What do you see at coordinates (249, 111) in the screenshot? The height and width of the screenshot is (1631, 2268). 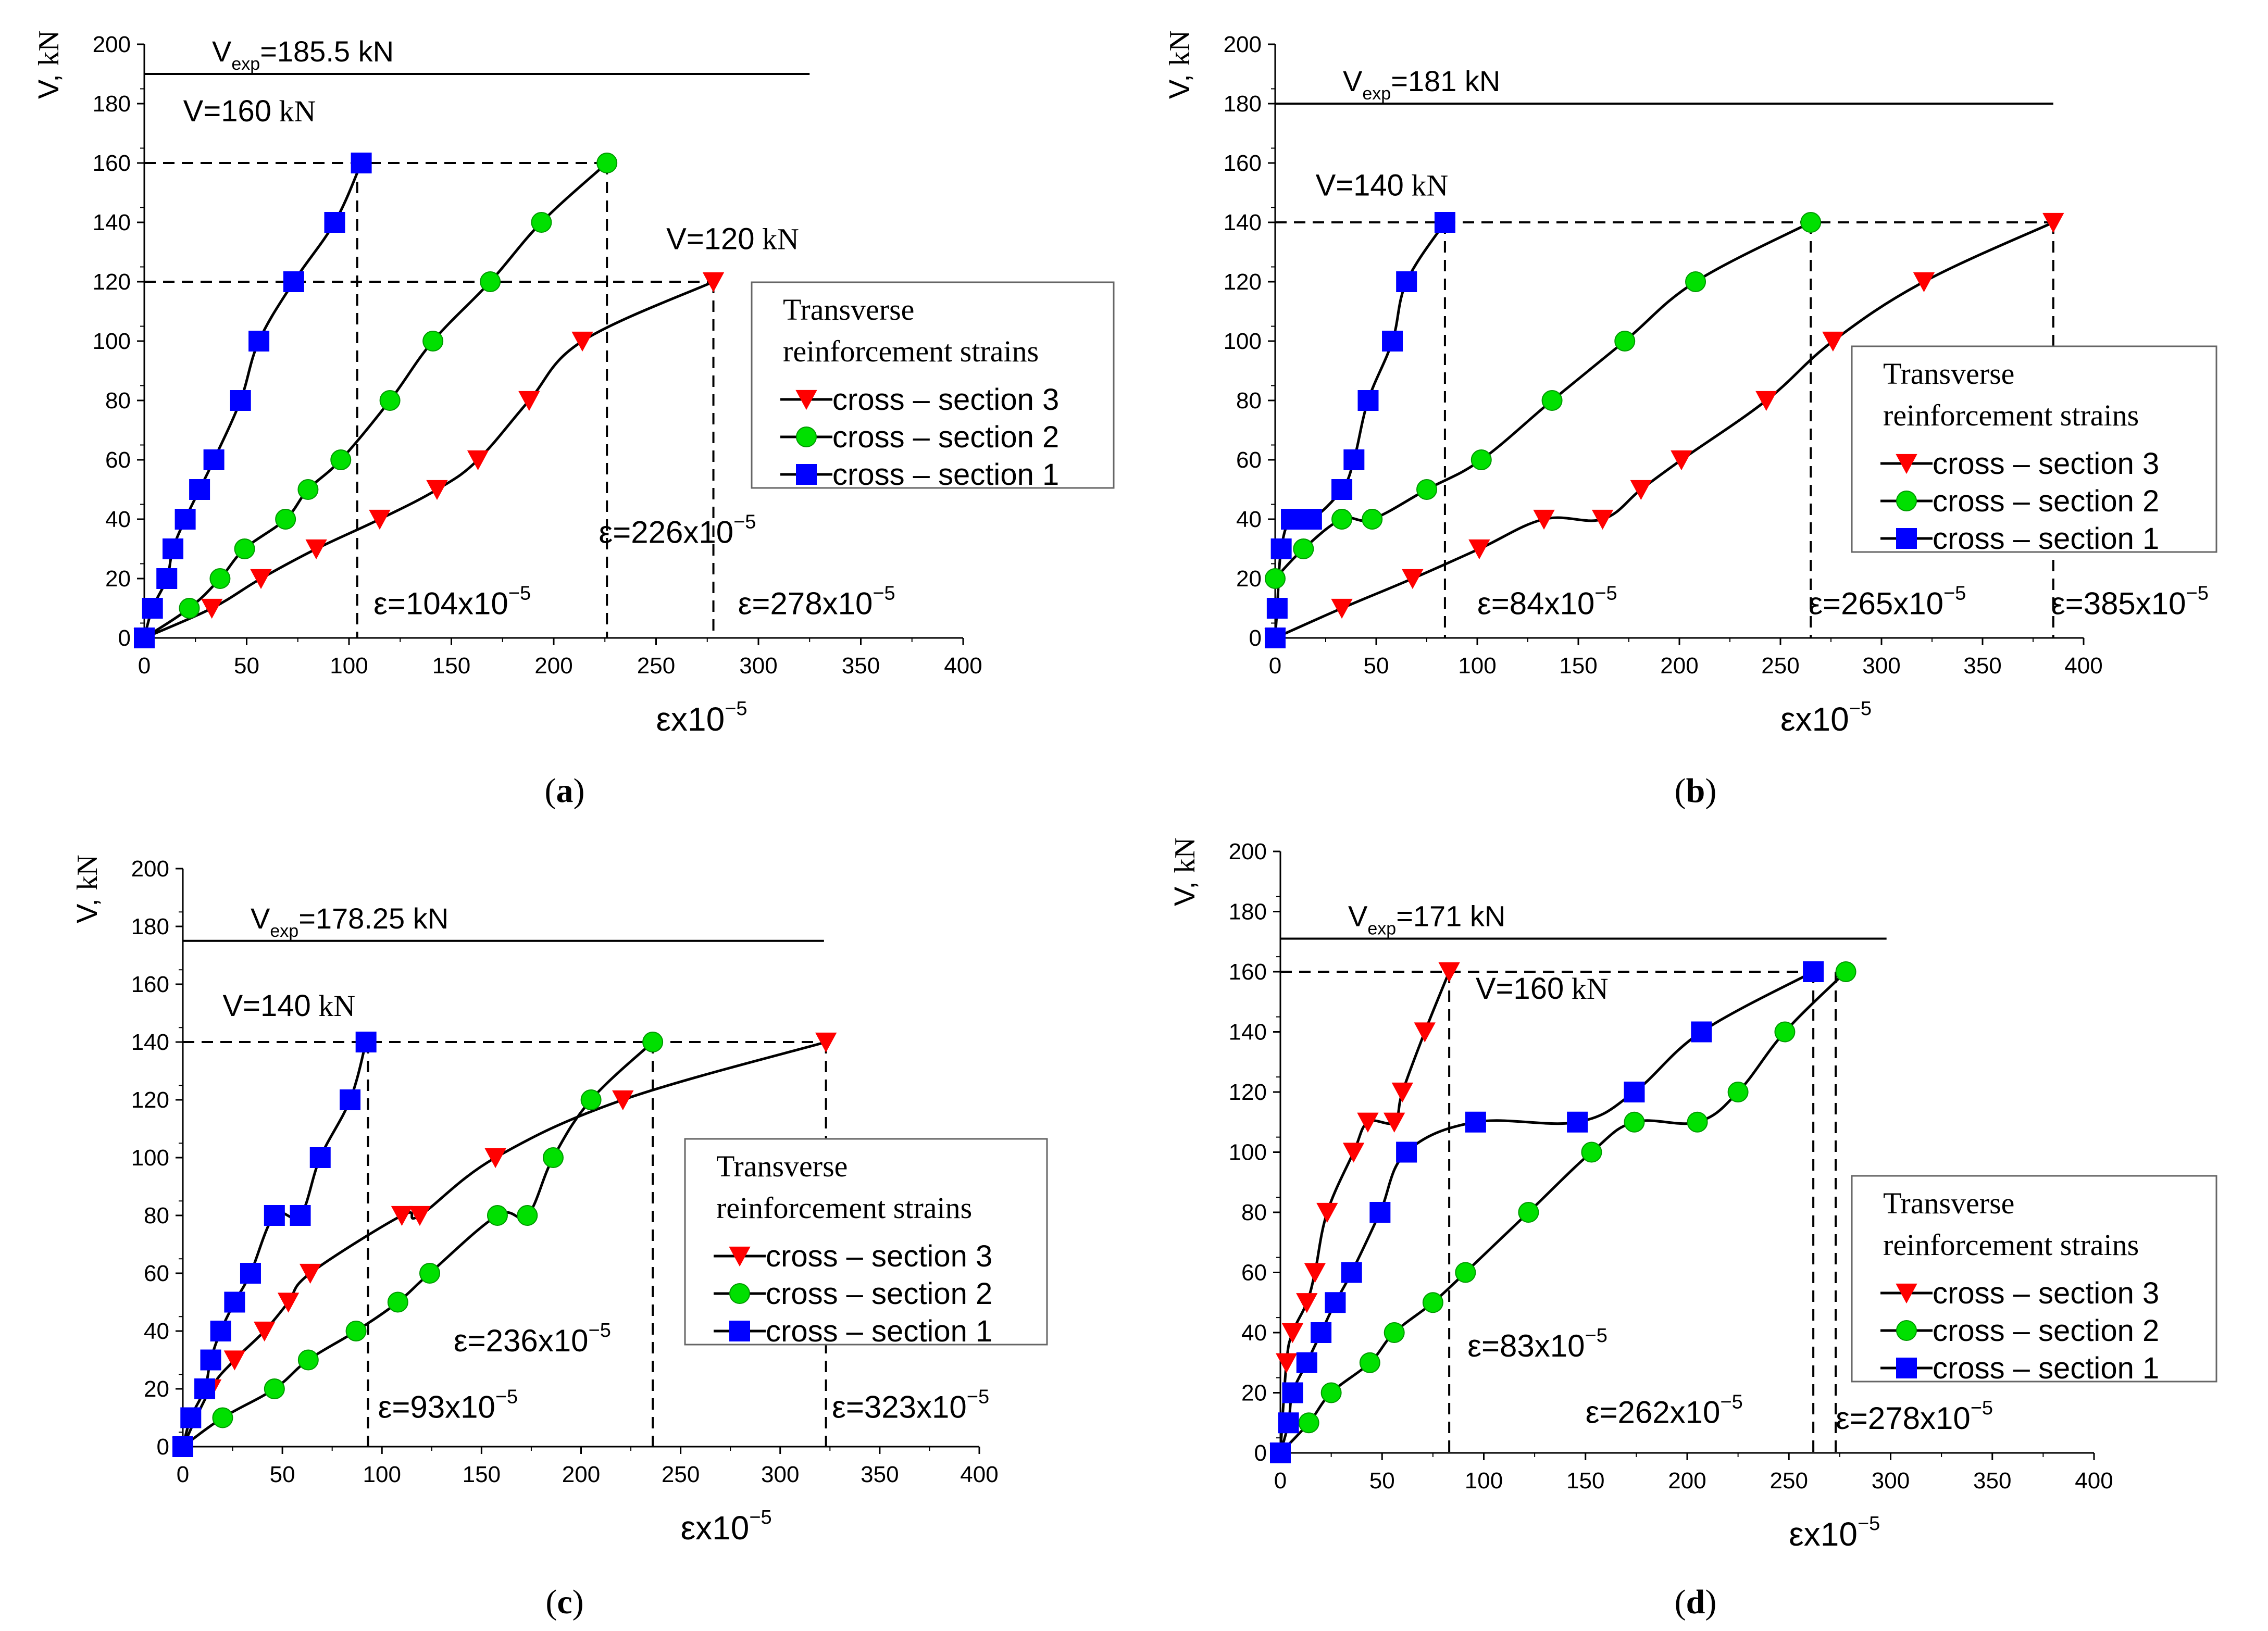 I see `v-annotation: V=160 kN` at bounding box center [249, 111].